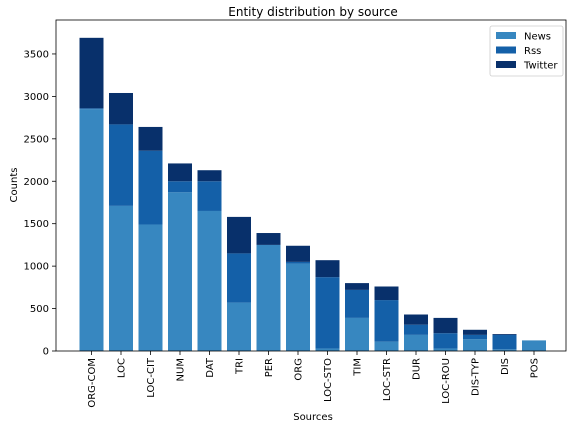 The image size is (567, 423). Describe the element at coordinates (506, 50) in the screenshot. I see `legend-swatch-rss` at that location.